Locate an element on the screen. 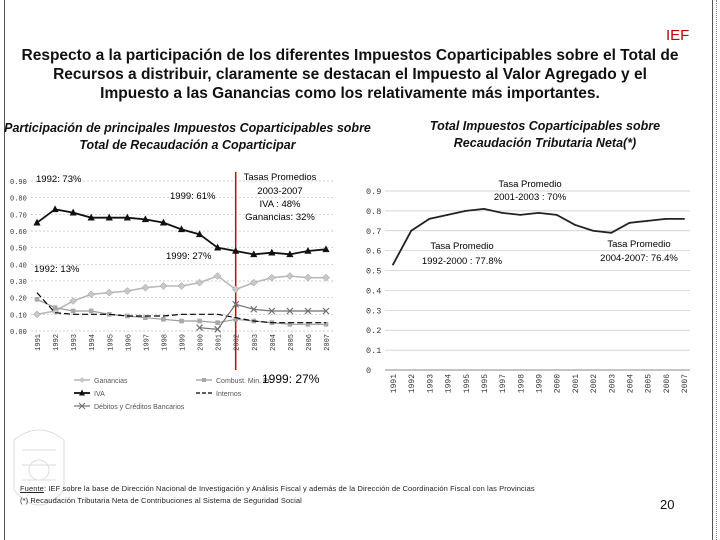 Image resolution: width=720 pixels, height=540 pixels. right-y-tick-label: 0 is located at coordinates (368, 371).